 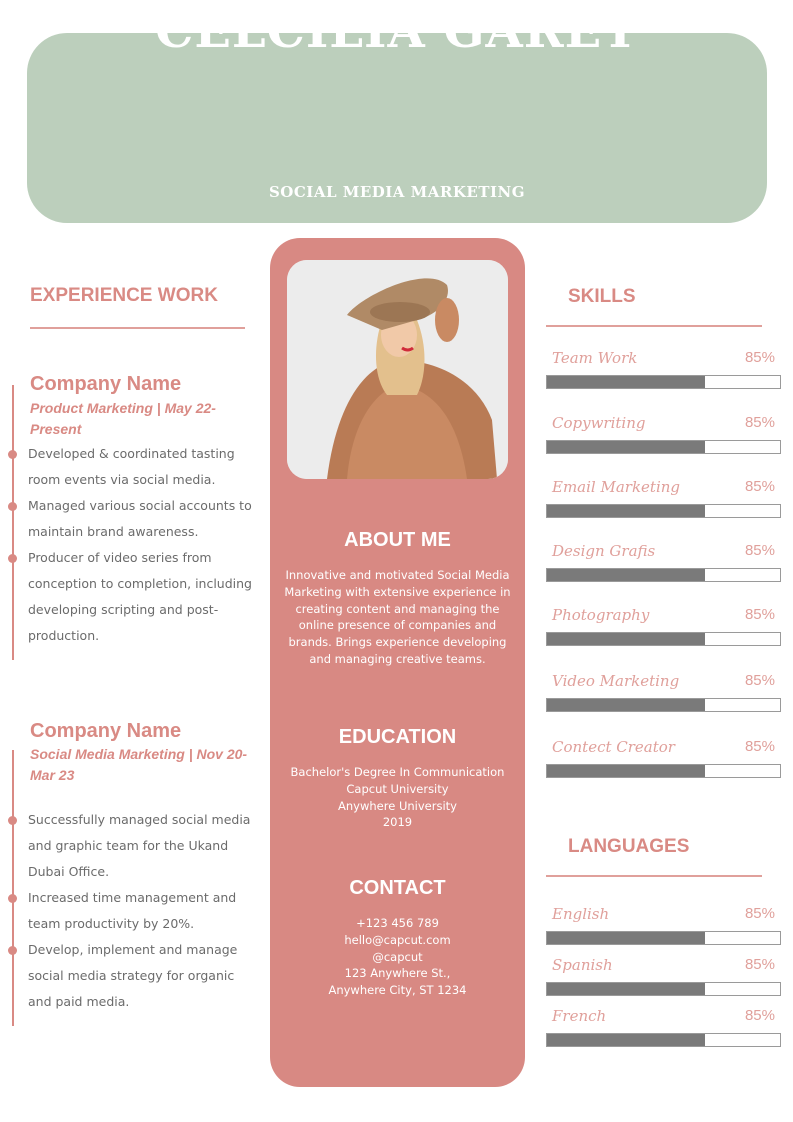 What do you see at coordinates (601, 615) in the screenshot?
I see `skills-label: Photography` at bounding box center [601, 615].